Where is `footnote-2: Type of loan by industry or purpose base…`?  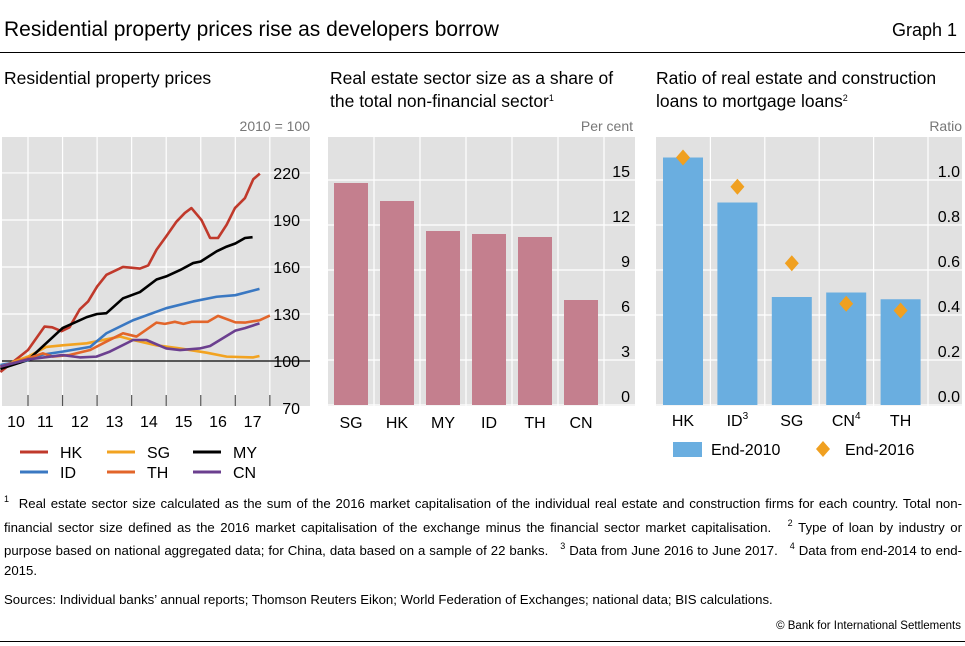 footnote-2: Type of loan by industry or purpose base… is located at coordinates (483, 539).